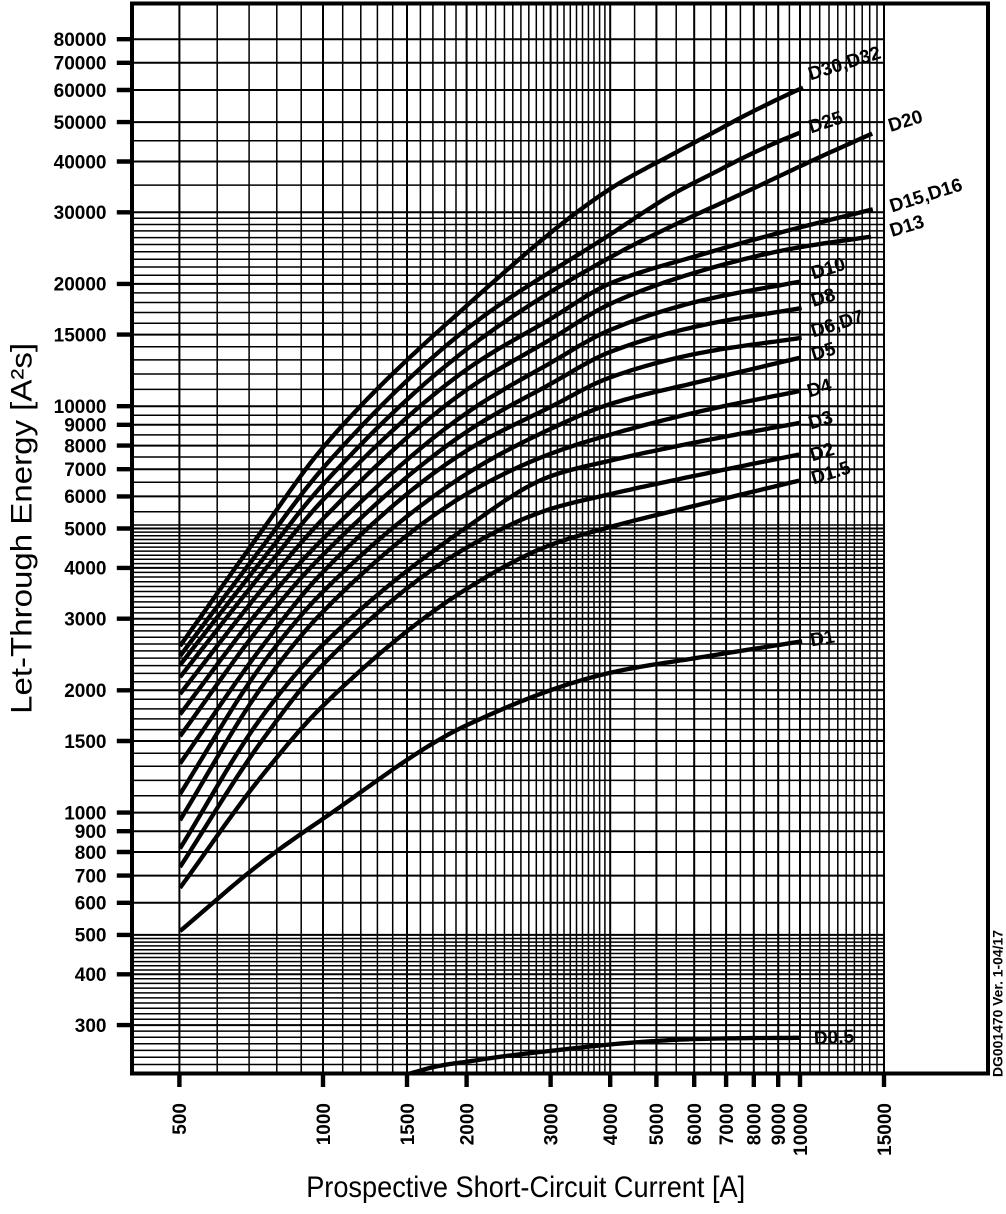 This screenshot has width=1006, height=1214. I want to click on svg-text: 300, so click(91, 1026).